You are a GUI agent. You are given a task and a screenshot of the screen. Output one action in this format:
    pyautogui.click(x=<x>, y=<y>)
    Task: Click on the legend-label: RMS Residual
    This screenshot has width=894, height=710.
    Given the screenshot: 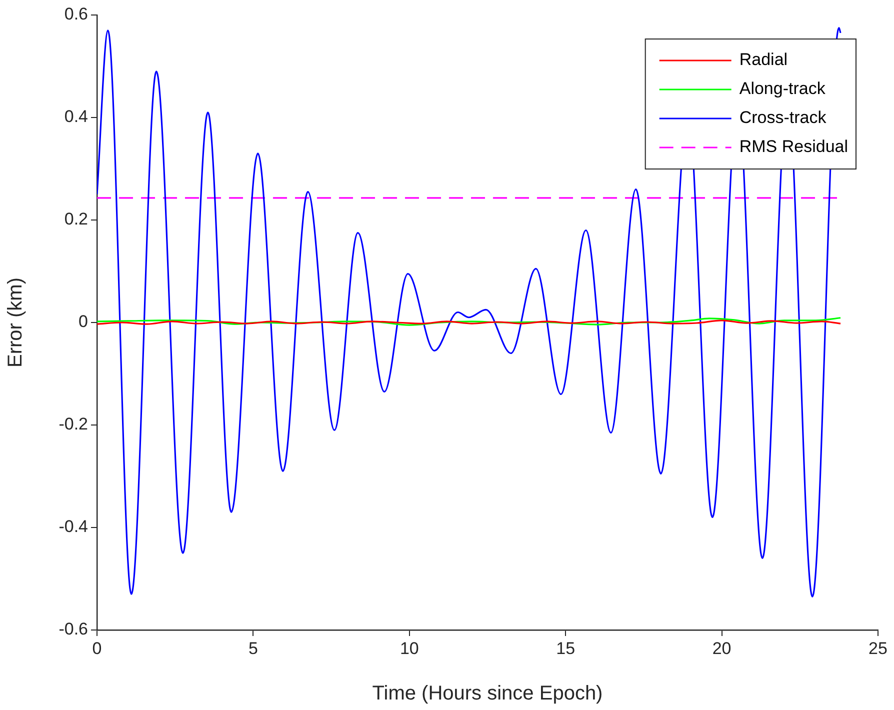 What is the action you would take?
    pyautogui.click(x=793, y=146)
    